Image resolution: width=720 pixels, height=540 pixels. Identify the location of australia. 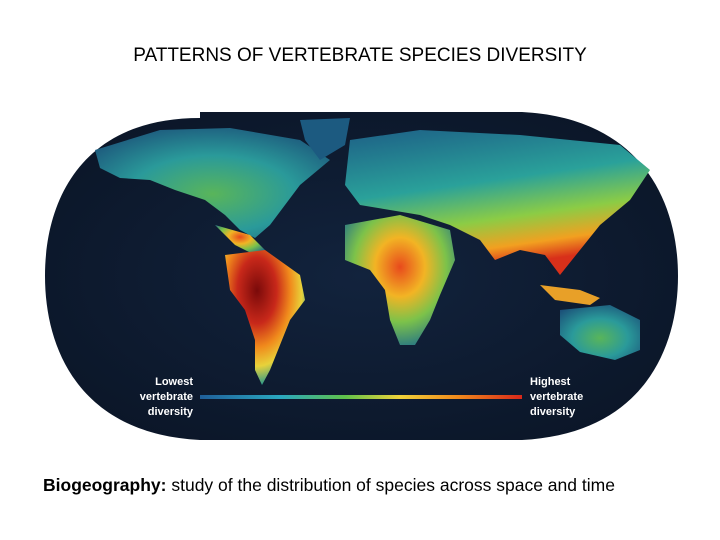
(600, 332).